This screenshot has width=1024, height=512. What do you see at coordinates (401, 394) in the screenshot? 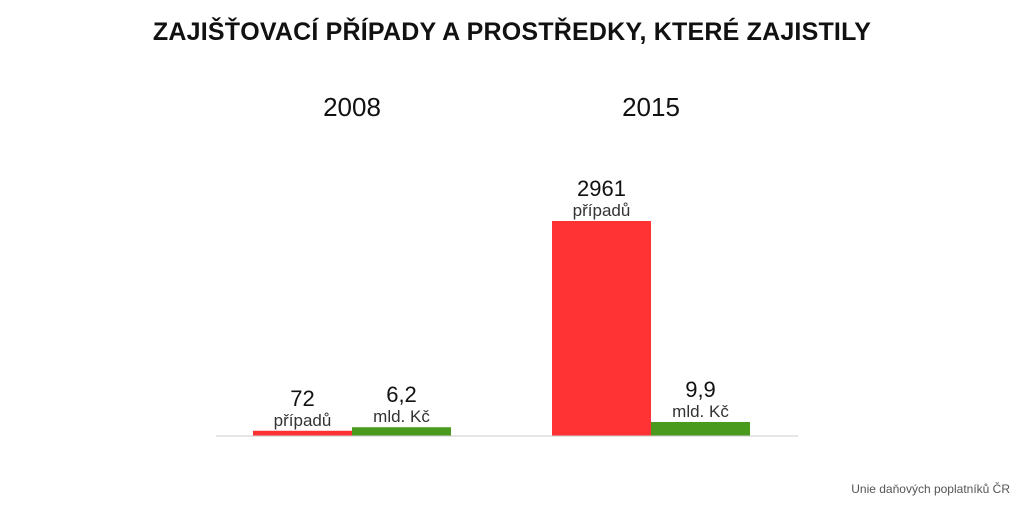
I see `data-label: 6,2` at bounding box center [401, 394].